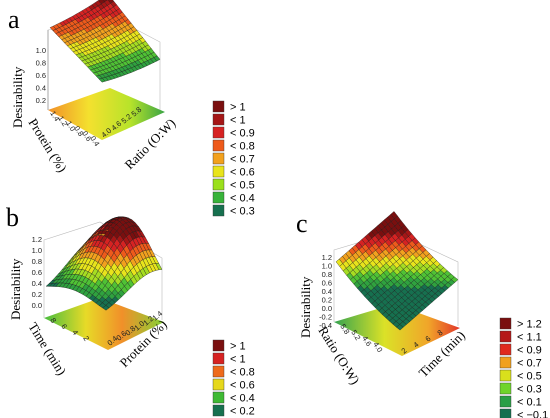 The width and height of the screenshot is (550, 418). Describe the element at coordinates (104, 263) in the screenshot. I see `panel-b-surface` at that location.